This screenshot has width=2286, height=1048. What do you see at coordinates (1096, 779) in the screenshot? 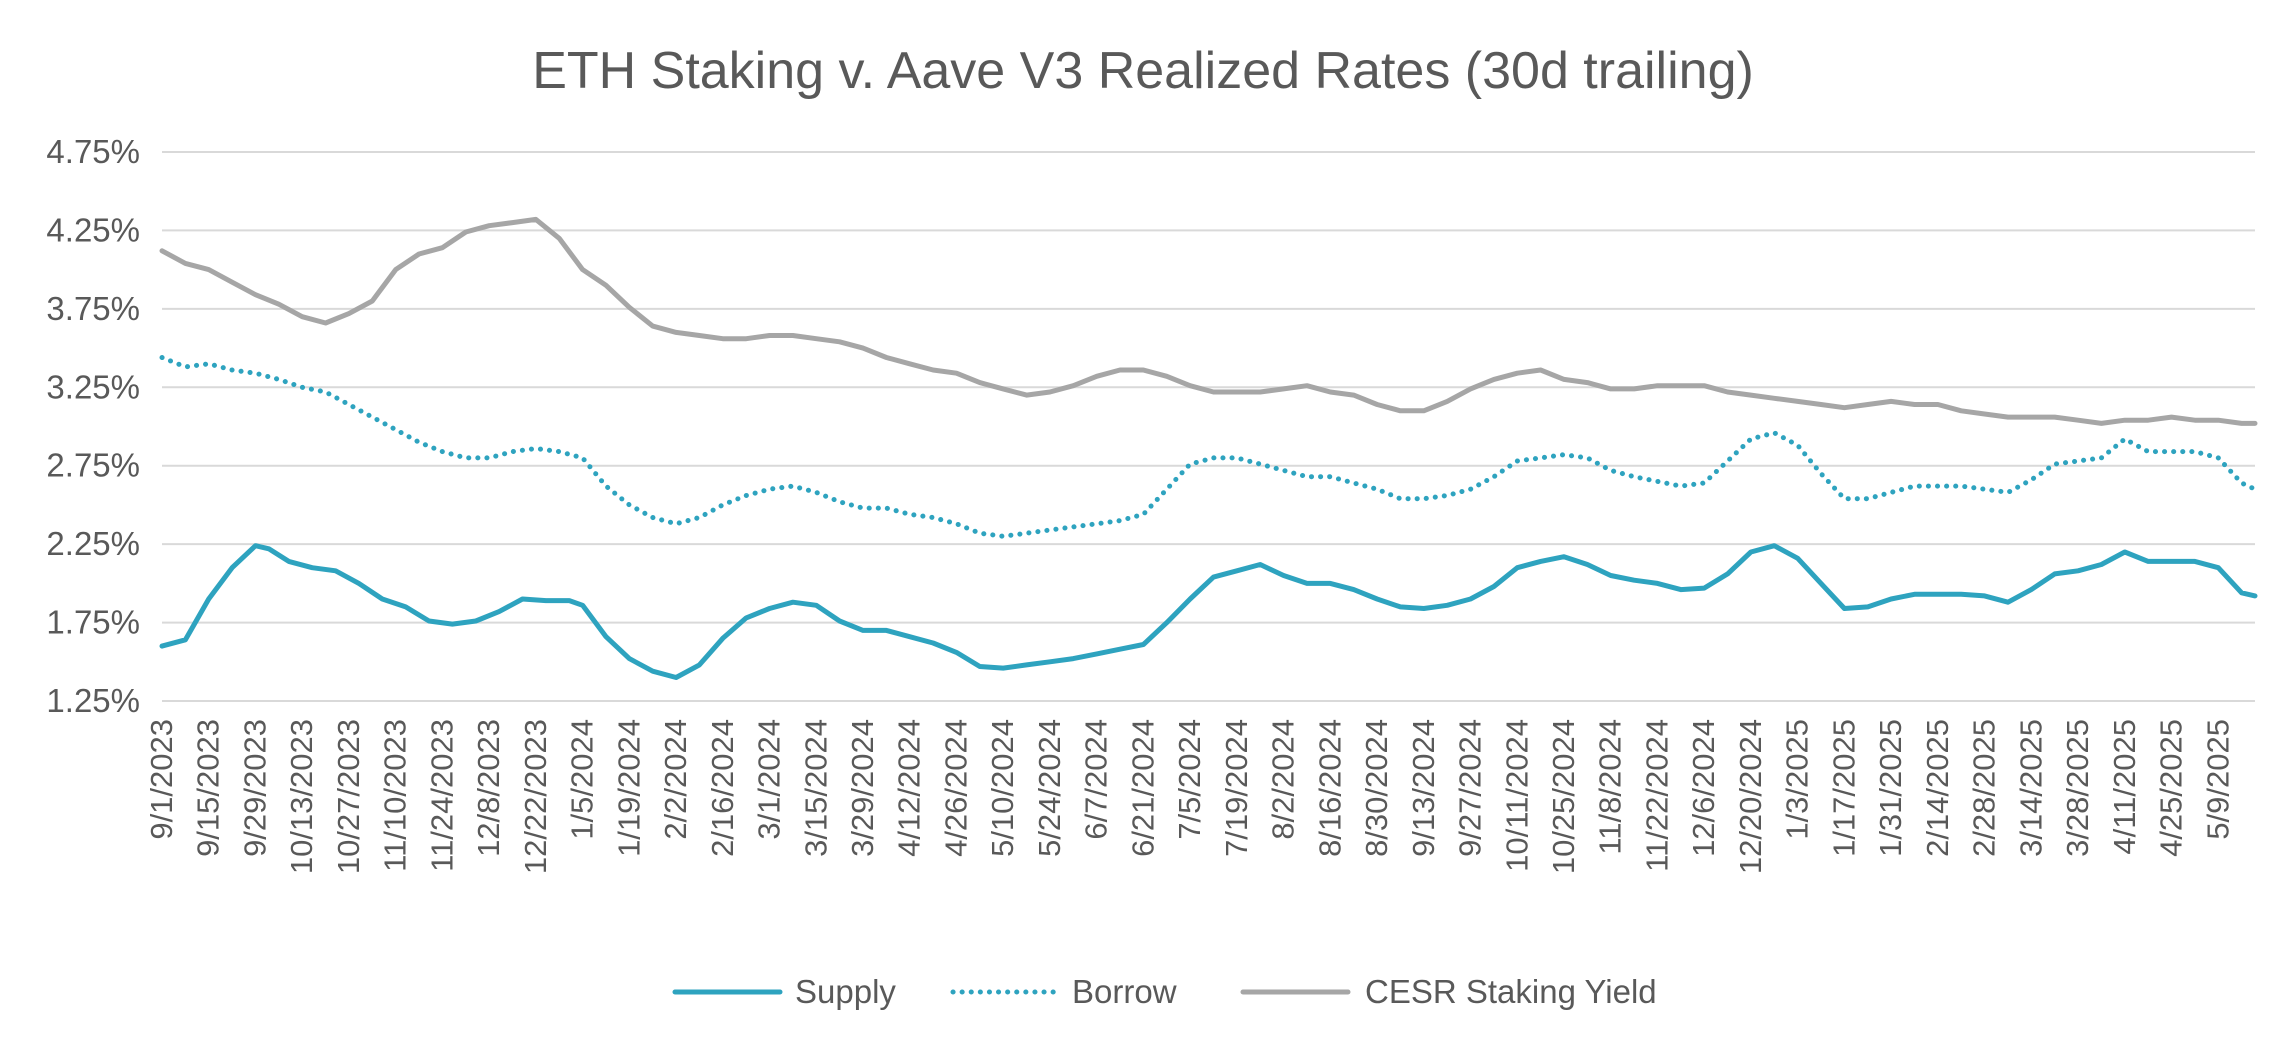
I see `x-tick-label: 6/7/2024` at bounding box center [1096, 779].